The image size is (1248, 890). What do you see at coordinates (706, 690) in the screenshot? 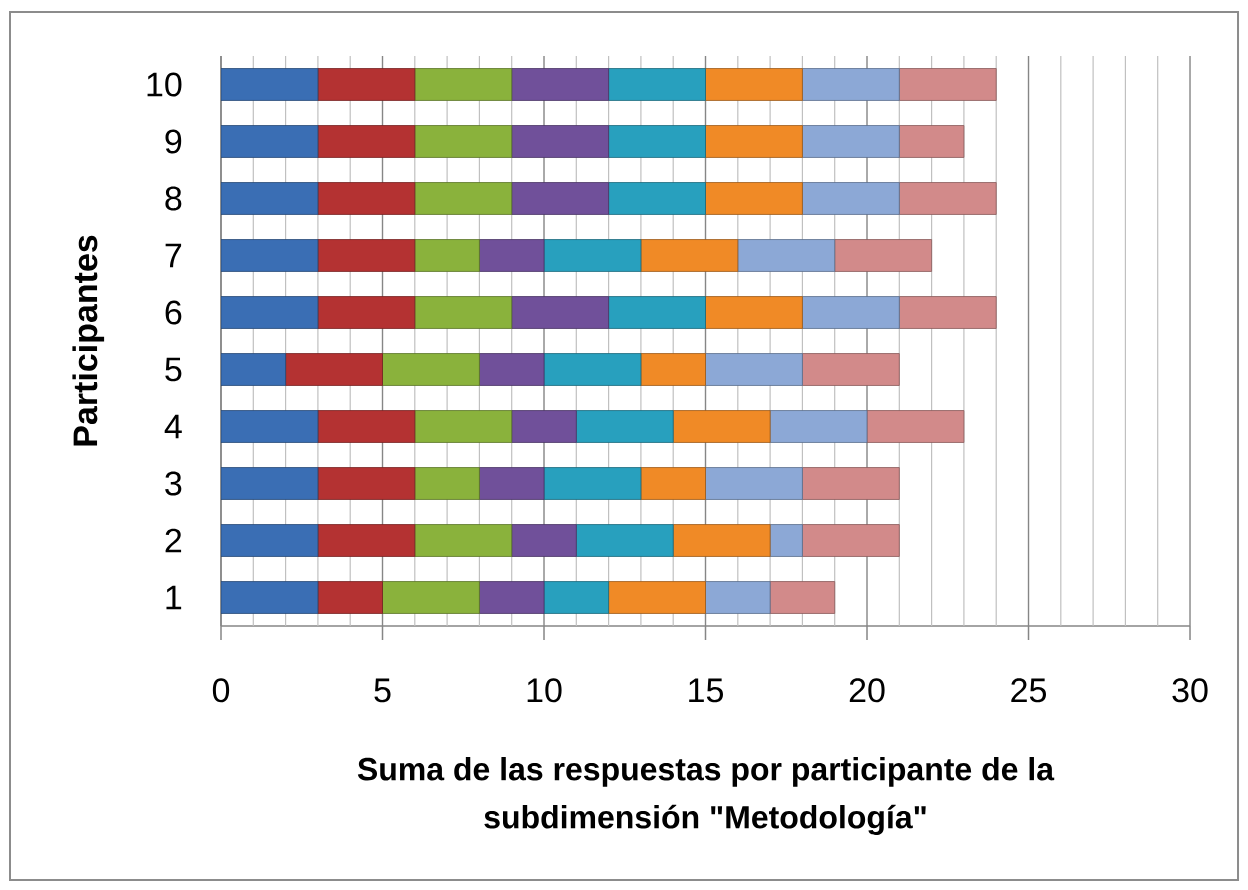
I see `x-tick-label: 15` at bounding box center [706, 690].